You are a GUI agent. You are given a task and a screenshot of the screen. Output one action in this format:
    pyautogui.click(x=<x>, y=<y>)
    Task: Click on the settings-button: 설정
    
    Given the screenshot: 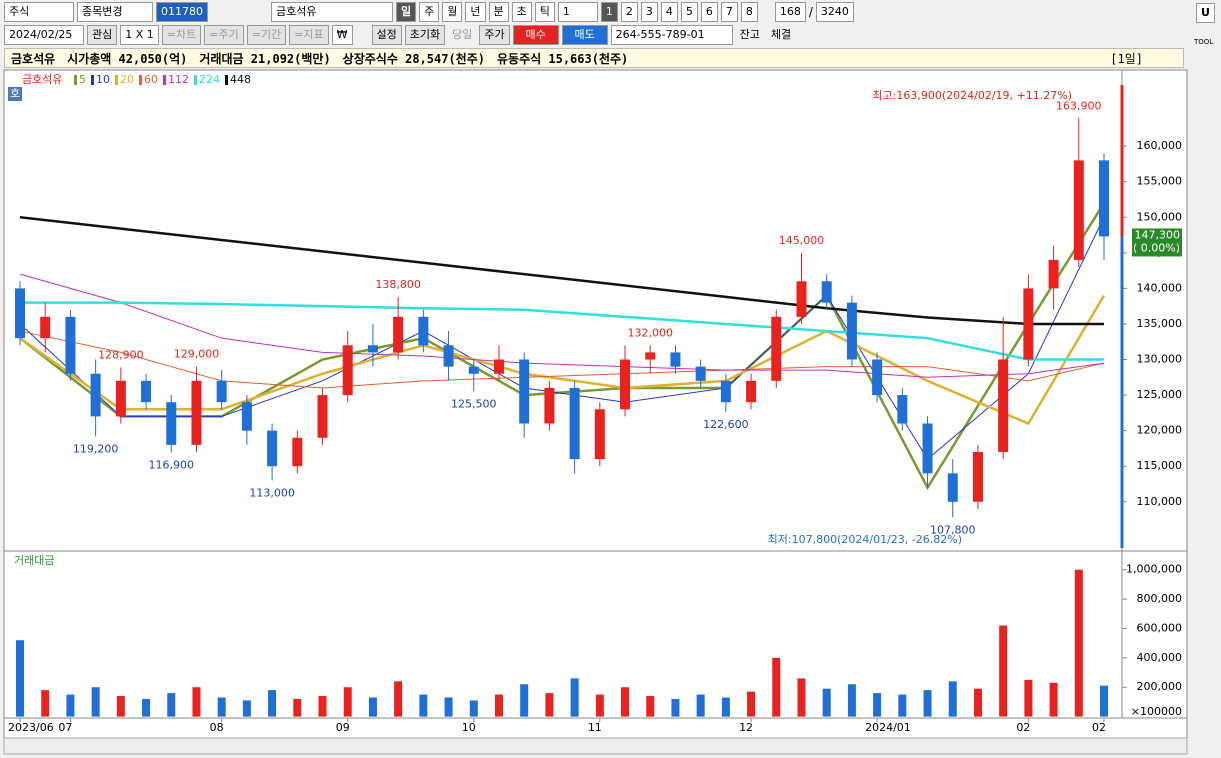 What is the action you would take?
    pyautogui.click(x=386, y=35)
    